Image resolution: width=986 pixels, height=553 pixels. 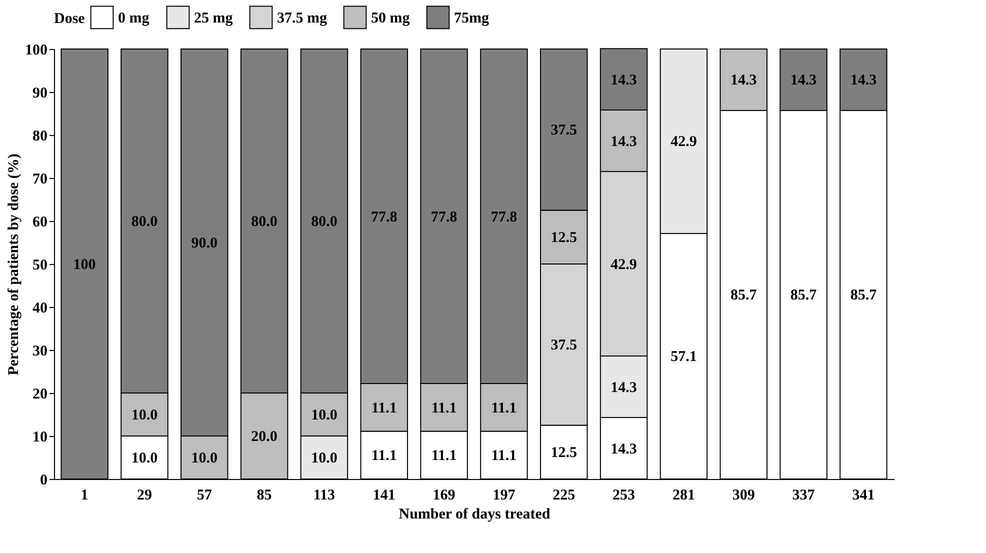 What do you see at coordinates (863, 496) in the screenshot?
I see `x-tick-label: 341` at bounding box center [863, 496].